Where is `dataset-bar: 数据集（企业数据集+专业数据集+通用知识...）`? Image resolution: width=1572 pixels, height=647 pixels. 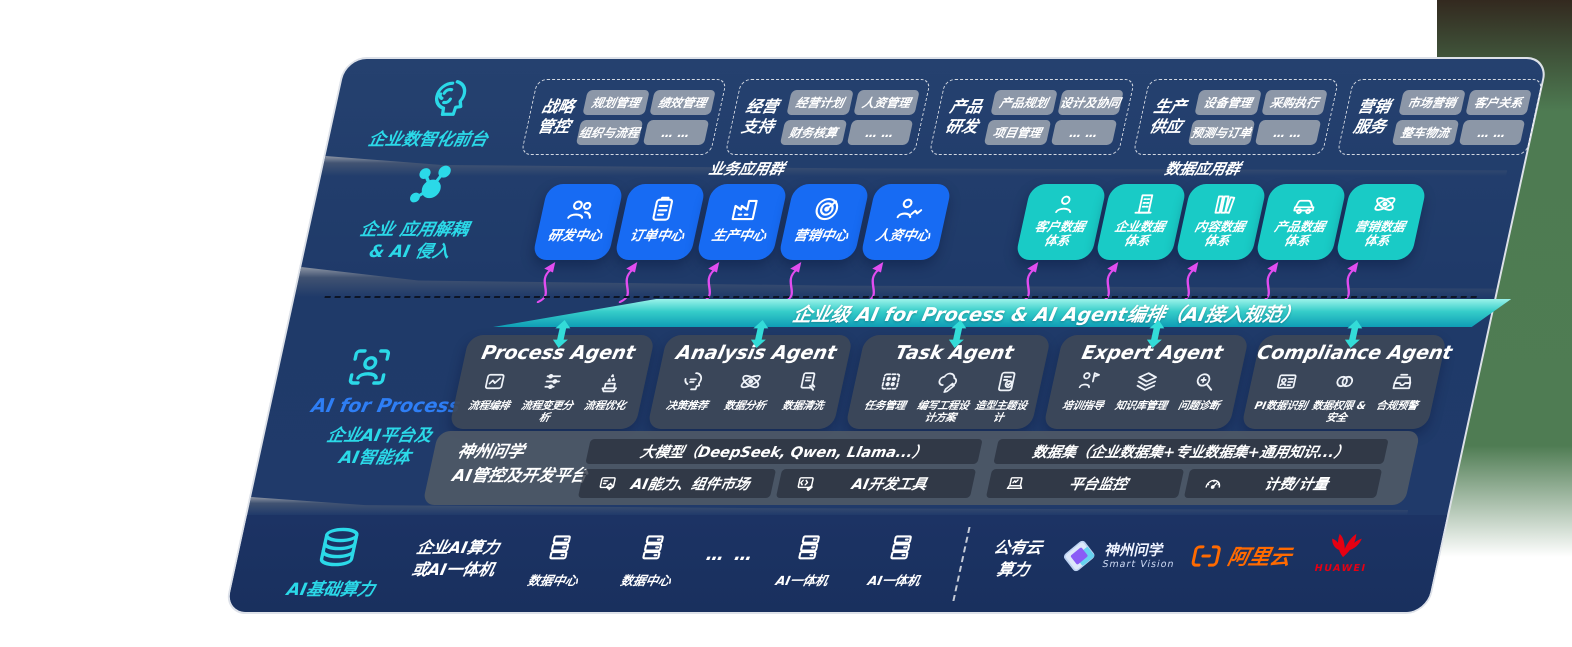
dataset-bar: 数据集（企业数据集+专业数据集+通用知识...） is located at coordinates (1191, 451).